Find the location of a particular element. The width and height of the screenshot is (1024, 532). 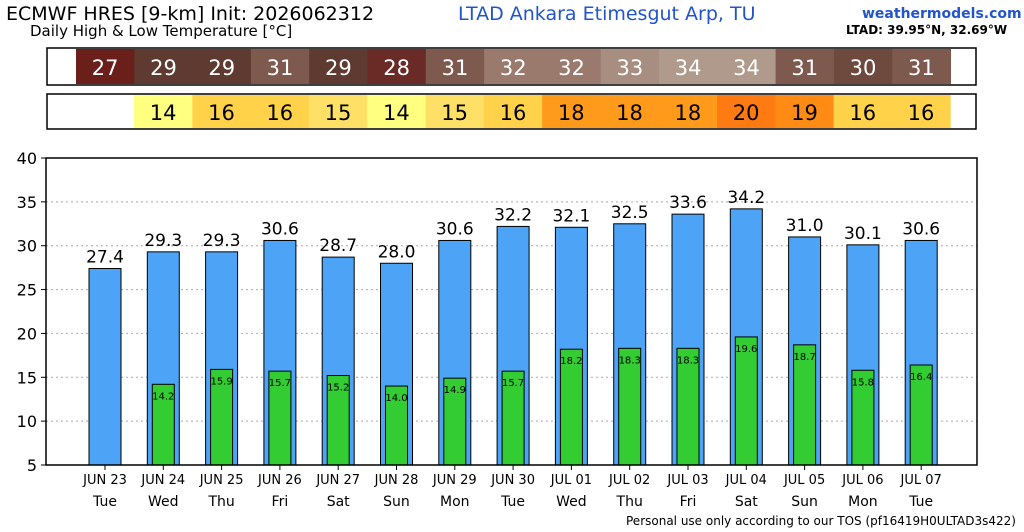

x-tick-date: JUN 28 is located at coordinates (396, 480).